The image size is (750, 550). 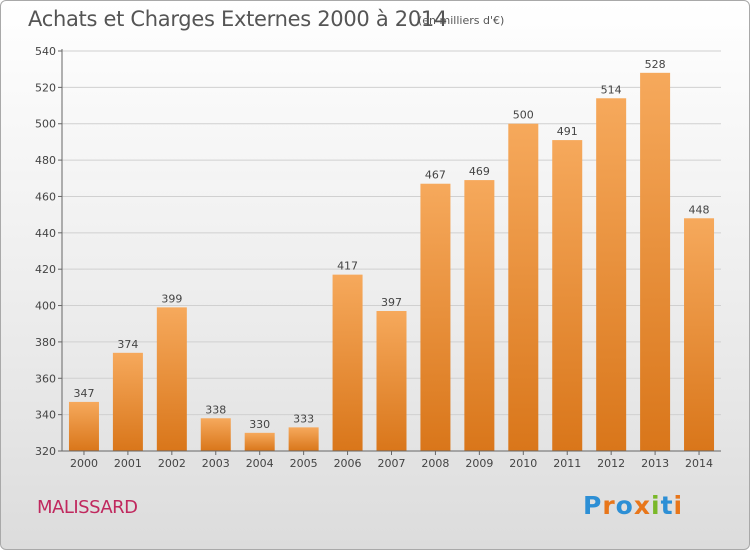 What do you see at coordinates (435, 175) in the screenshot?
I see `data-label-2008: 467` at bounding box center [435, 175].